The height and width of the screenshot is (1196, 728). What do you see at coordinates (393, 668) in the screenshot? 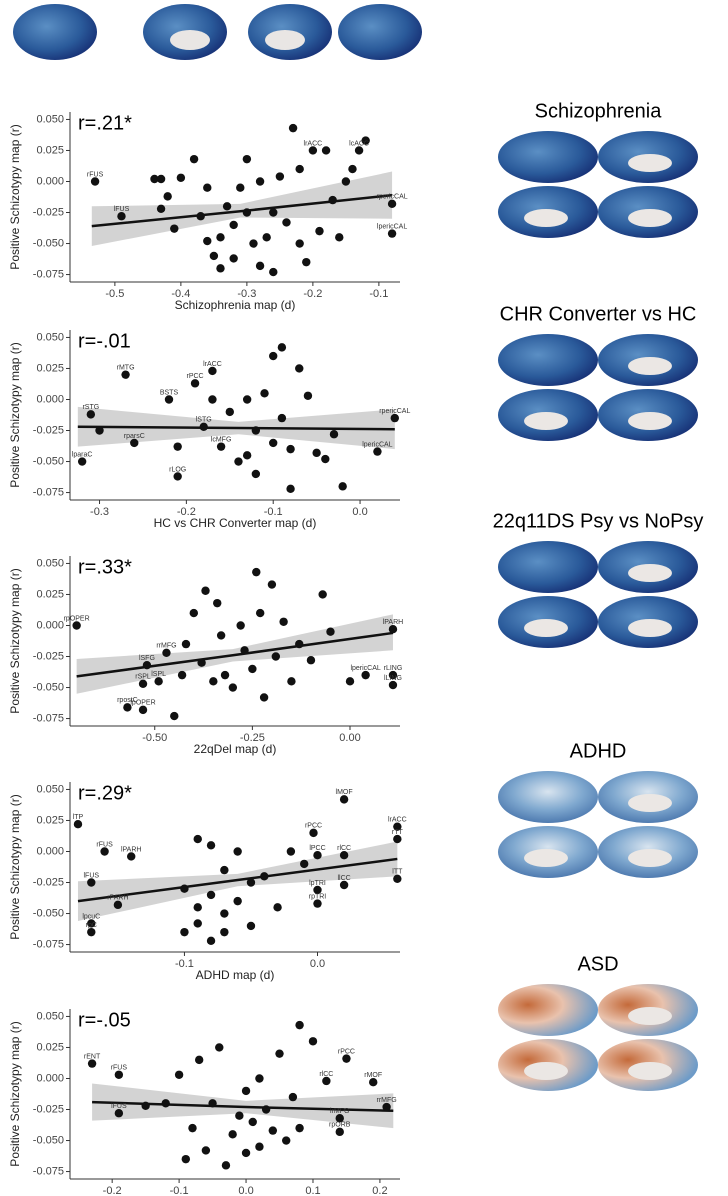
I see `point-label: rLING` at bounding box center [393, 668].